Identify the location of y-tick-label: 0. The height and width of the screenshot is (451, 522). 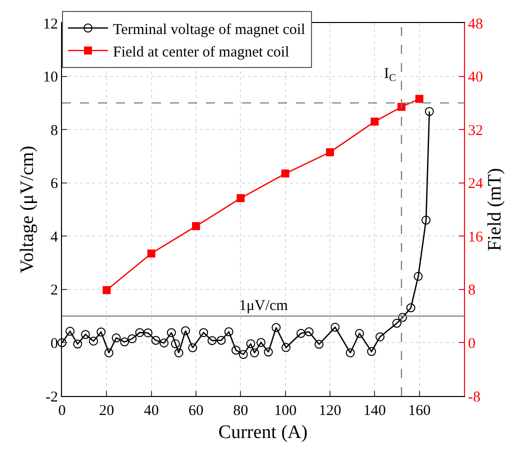
(54, 344).